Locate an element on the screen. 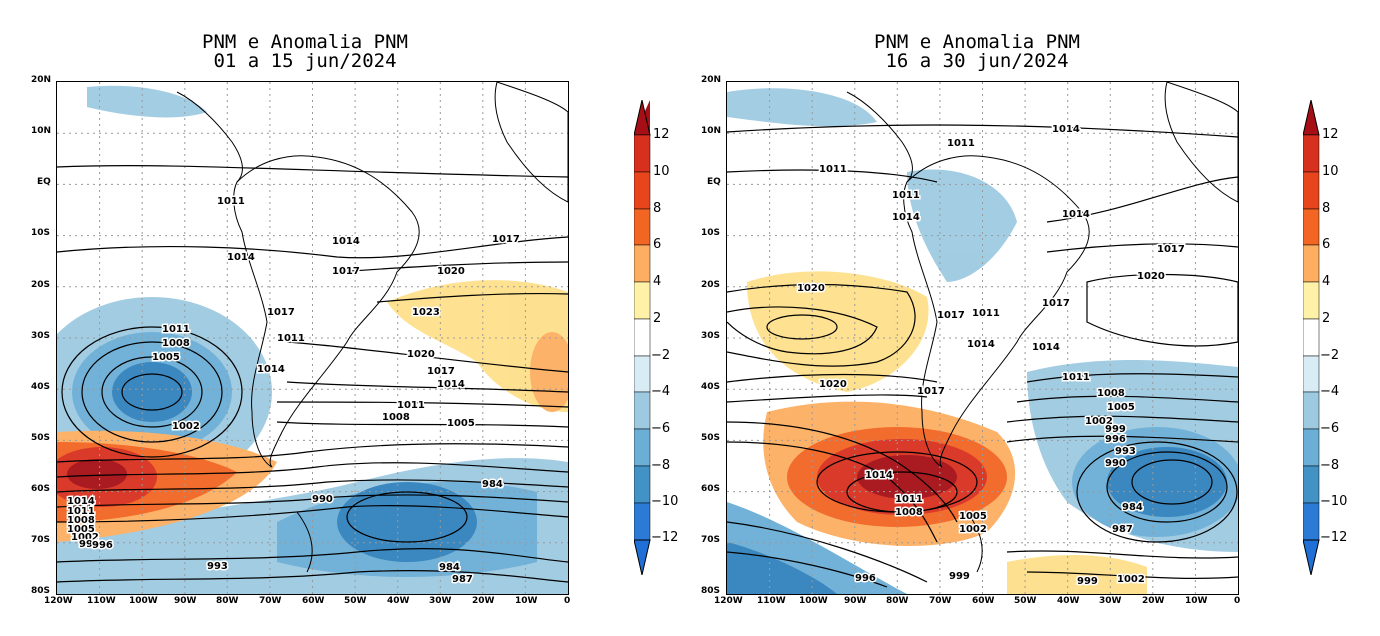  cb-label: 6 is located at coordinates (1326, 244).